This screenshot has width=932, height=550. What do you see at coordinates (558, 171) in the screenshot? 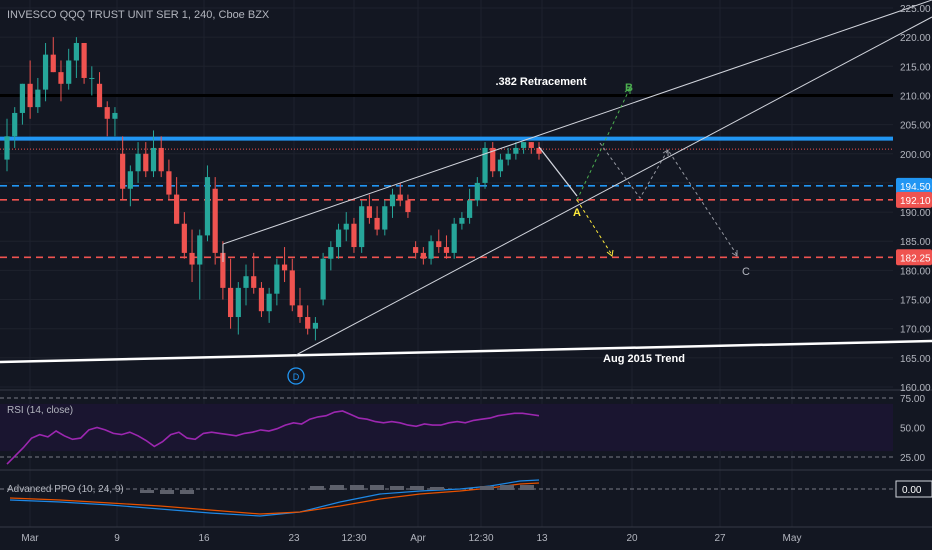
I see `path-to-a` at bounding box center [558, 171].